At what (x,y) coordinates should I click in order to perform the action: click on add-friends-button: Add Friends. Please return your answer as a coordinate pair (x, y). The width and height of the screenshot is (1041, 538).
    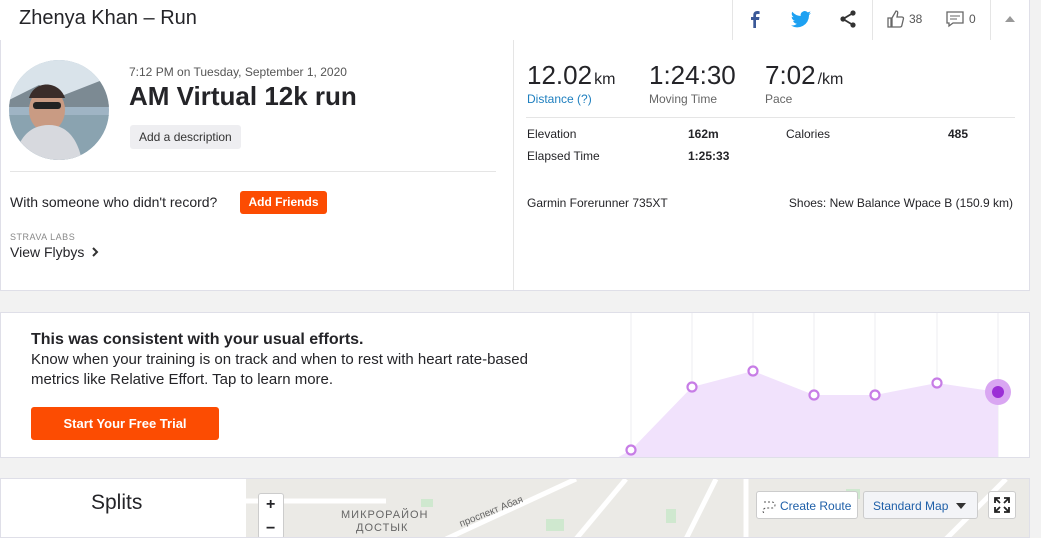
    Looking at the image, I should click on (283, 202).